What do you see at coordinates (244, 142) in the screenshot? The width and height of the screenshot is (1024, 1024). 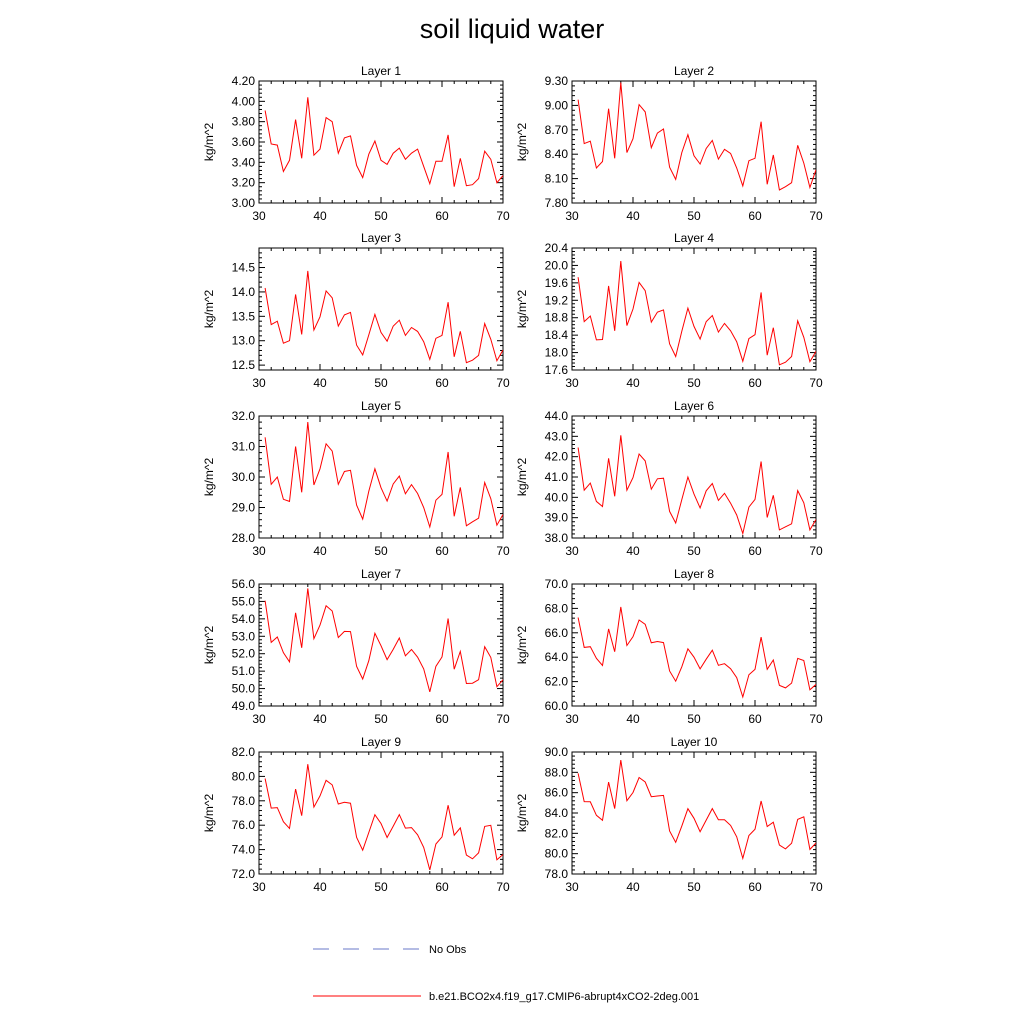 I see `y-tick-label: 3.60` at bounding box center [244, 142].